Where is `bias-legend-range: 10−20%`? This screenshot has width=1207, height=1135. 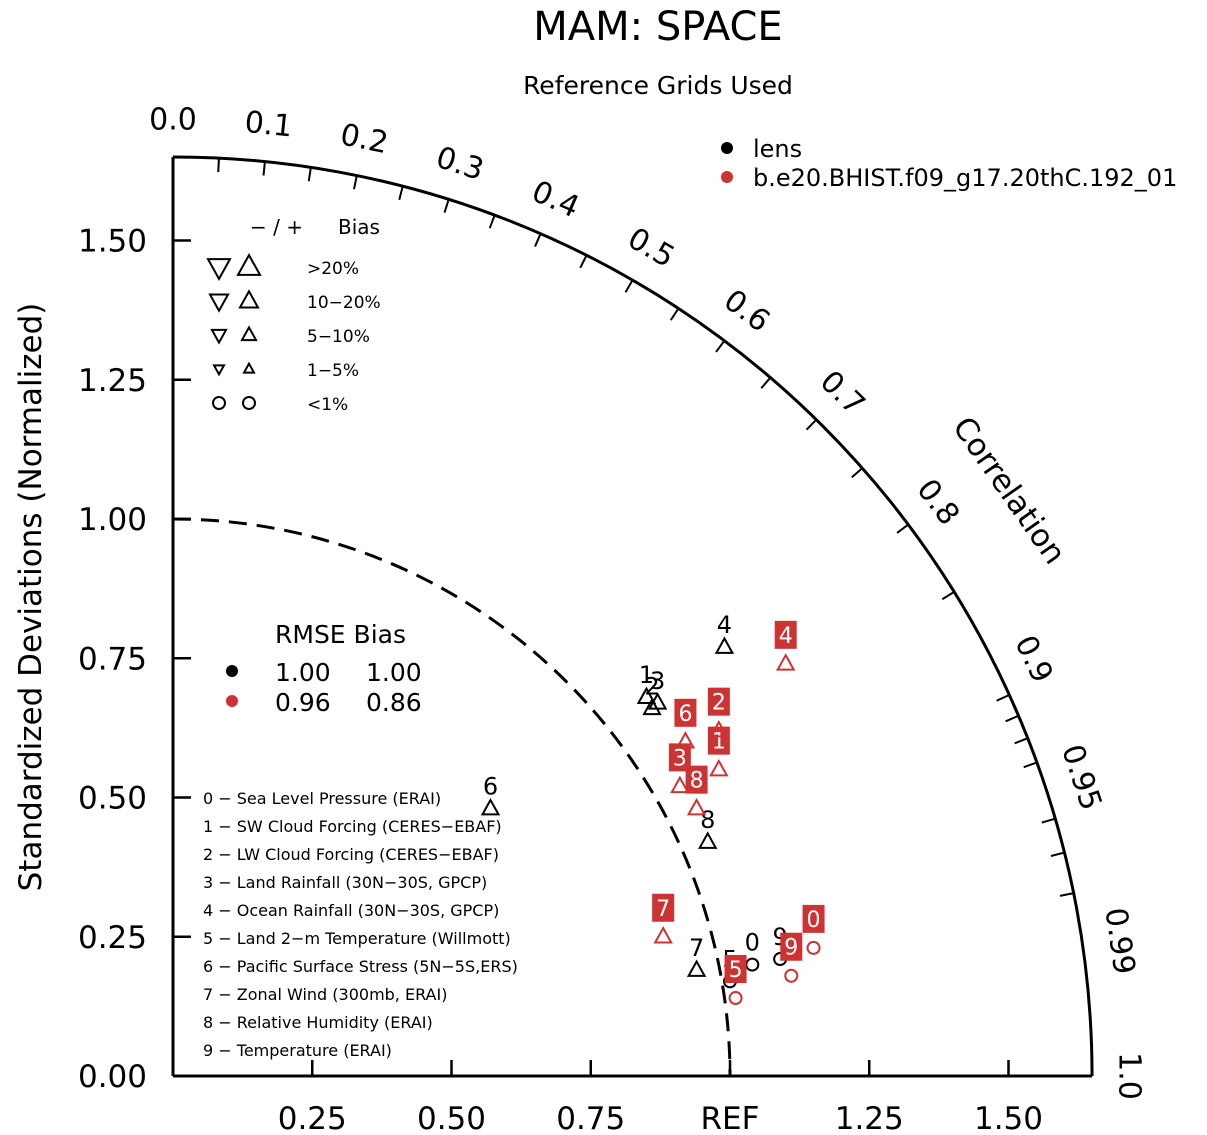 bias-legend-range: 10−20% is located at coordinates (344, 303).